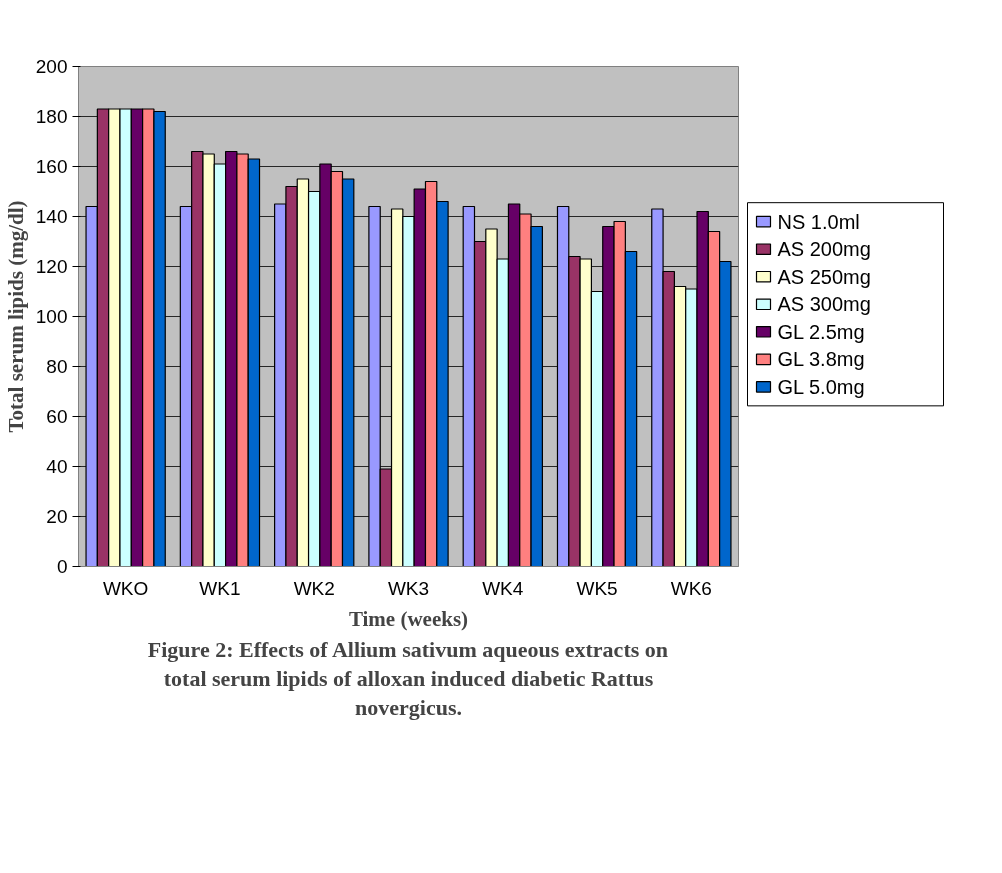 The width and height of the screenshot is (1002, 873). I want to click on legend-label: GL 5.0mg, so click(821, 386).